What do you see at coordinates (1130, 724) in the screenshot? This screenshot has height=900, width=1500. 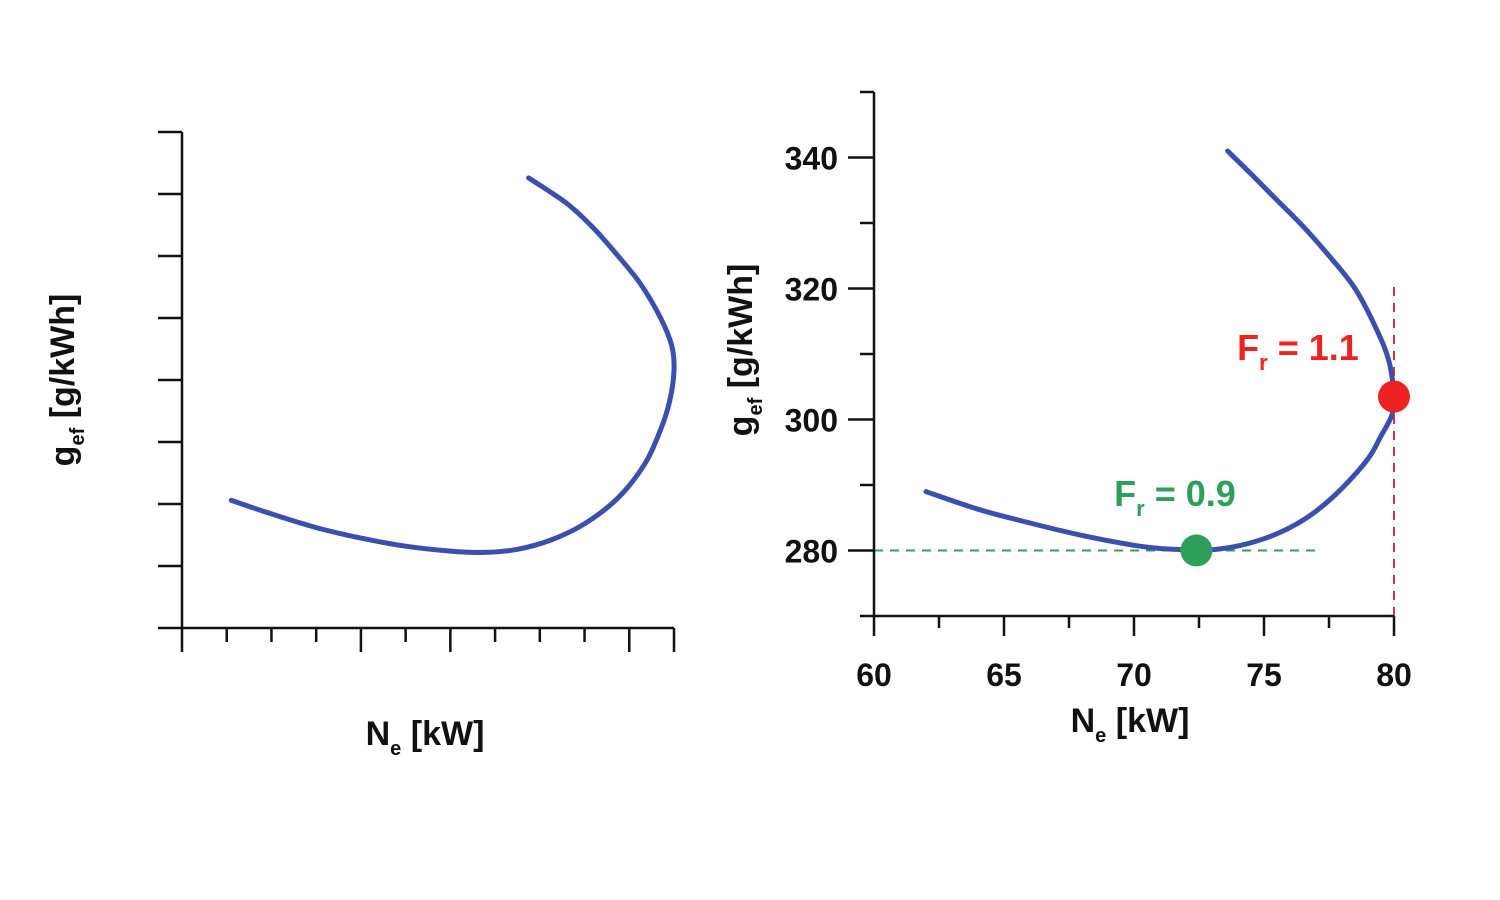 I see `right-x-axis-title: Ne [kW]` at bounding box center [1130, 724].